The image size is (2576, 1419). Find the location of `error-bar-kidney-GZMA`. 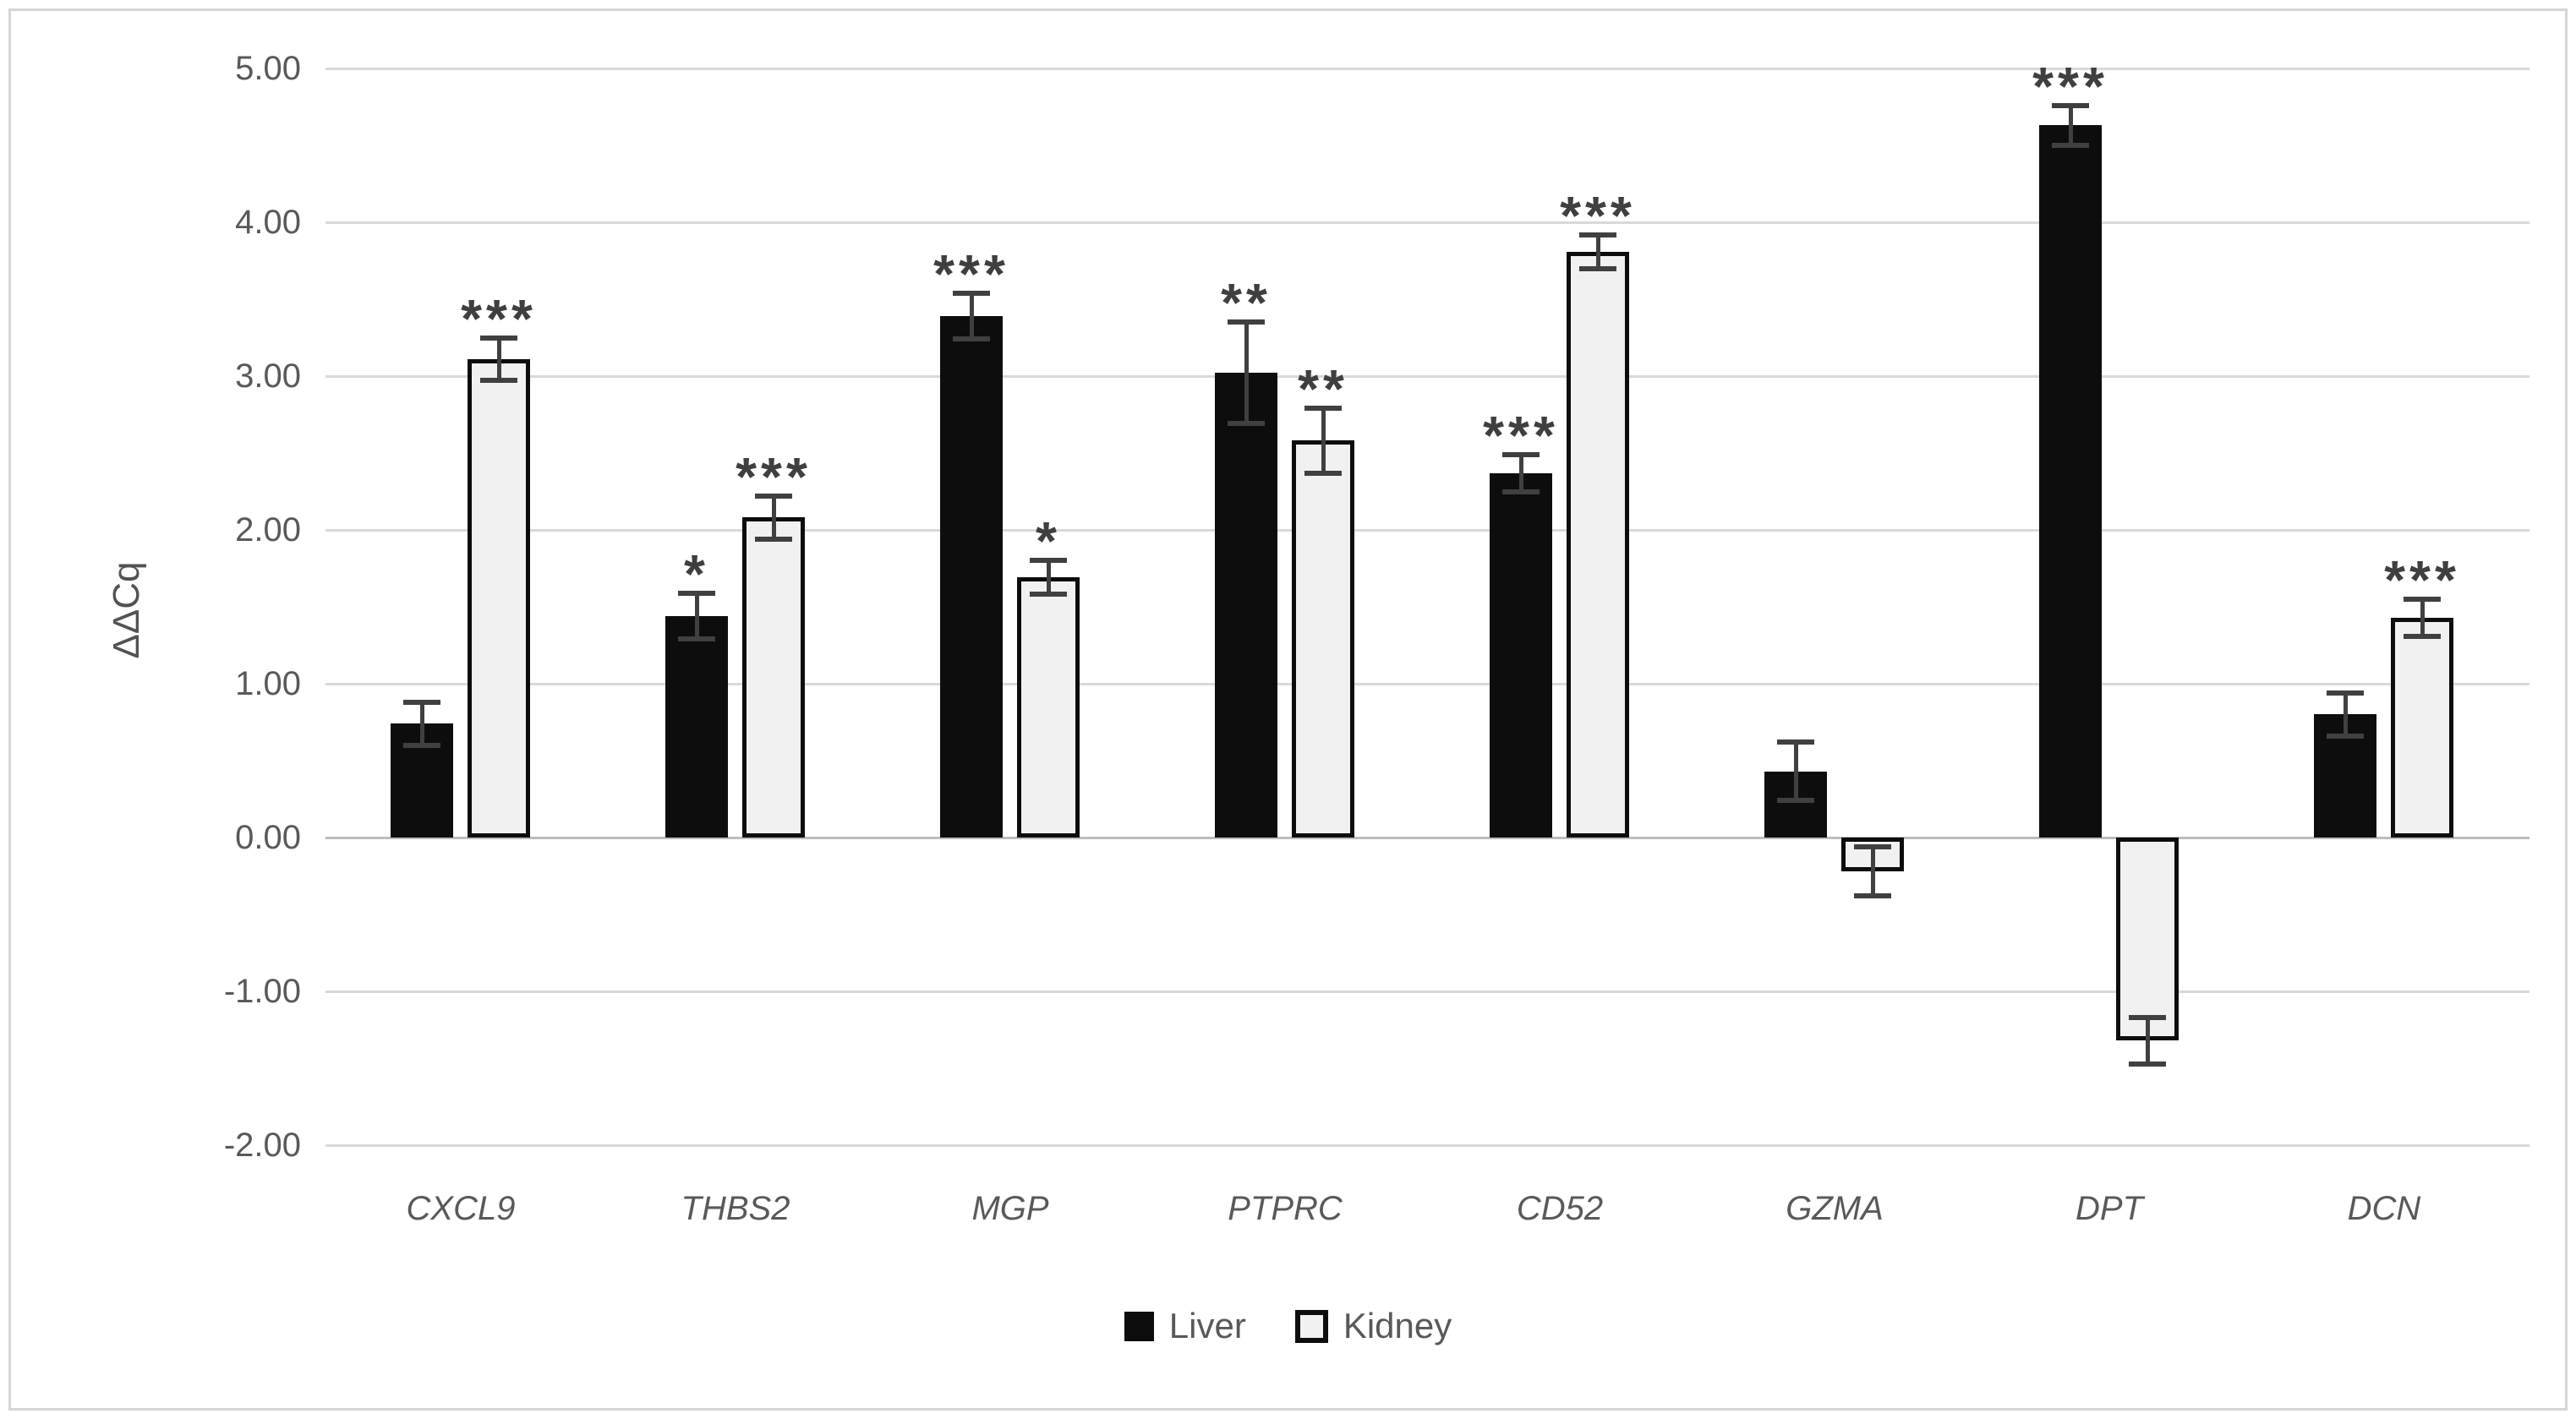

error-bar-kidney-GZMA is located at coordinates (1873, 872).